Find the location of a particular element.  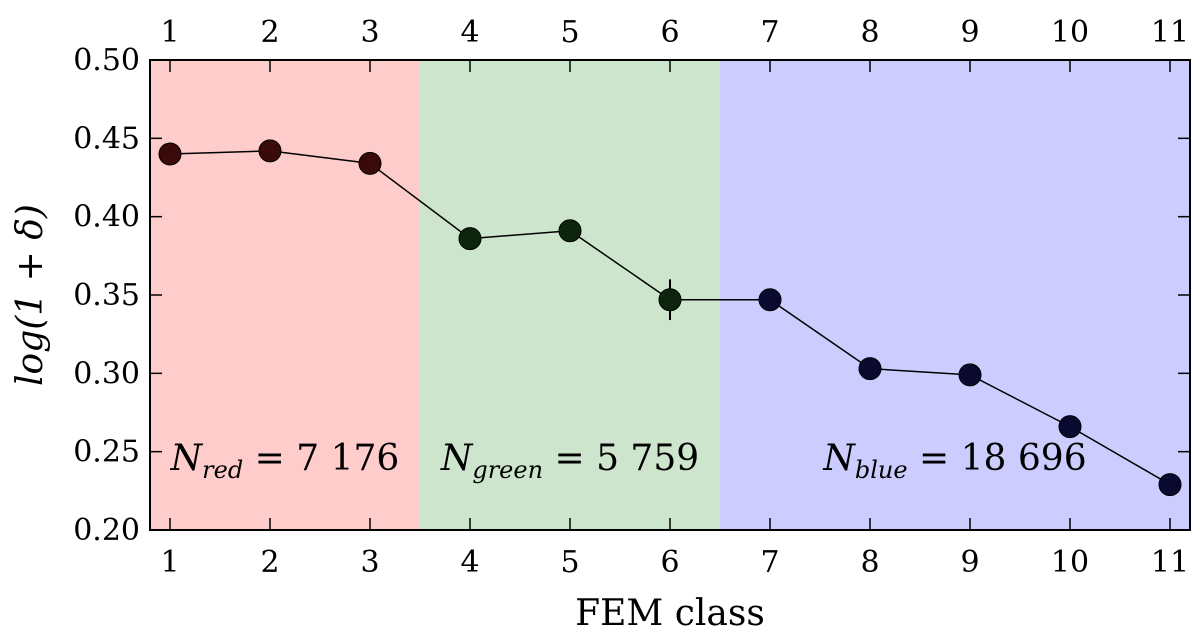

x-tick-label-bottom: 3 is located at coordinates (369, 562).